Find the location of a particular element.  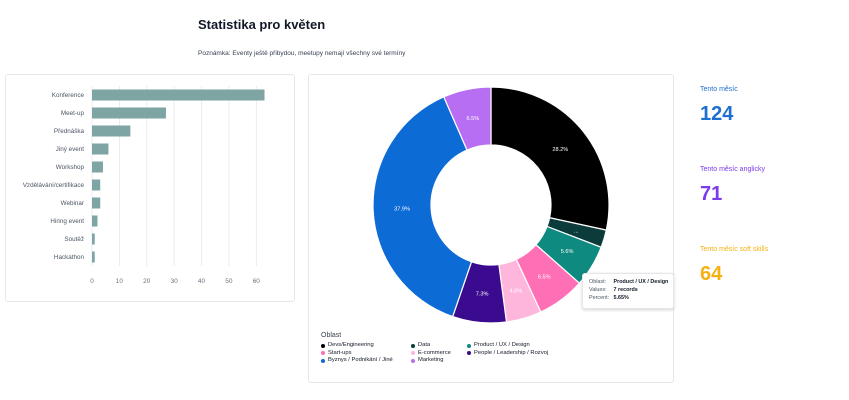

legend-label: Marketing is located at coordinates (431, 360).